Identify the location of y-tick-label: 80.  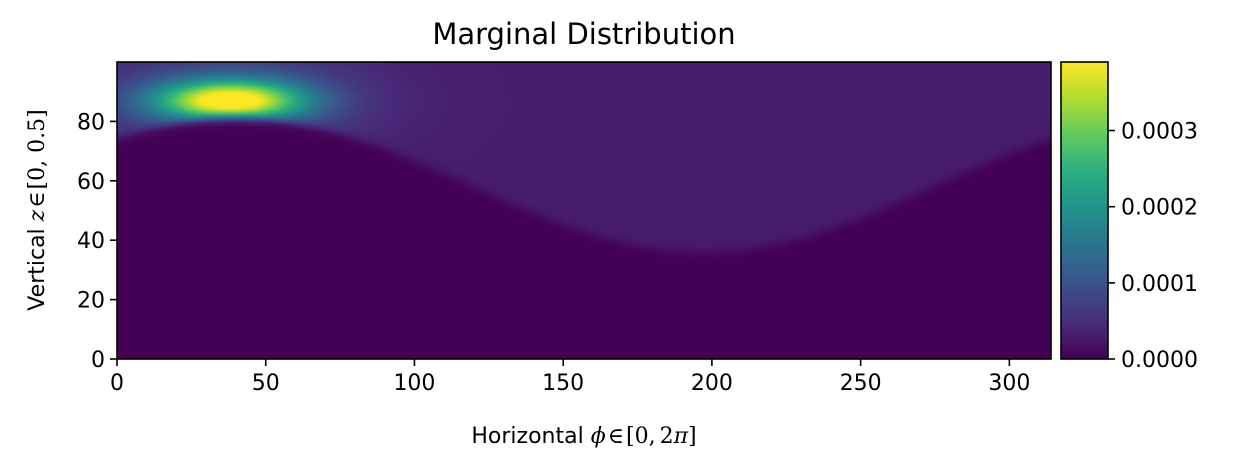
(91, 122).